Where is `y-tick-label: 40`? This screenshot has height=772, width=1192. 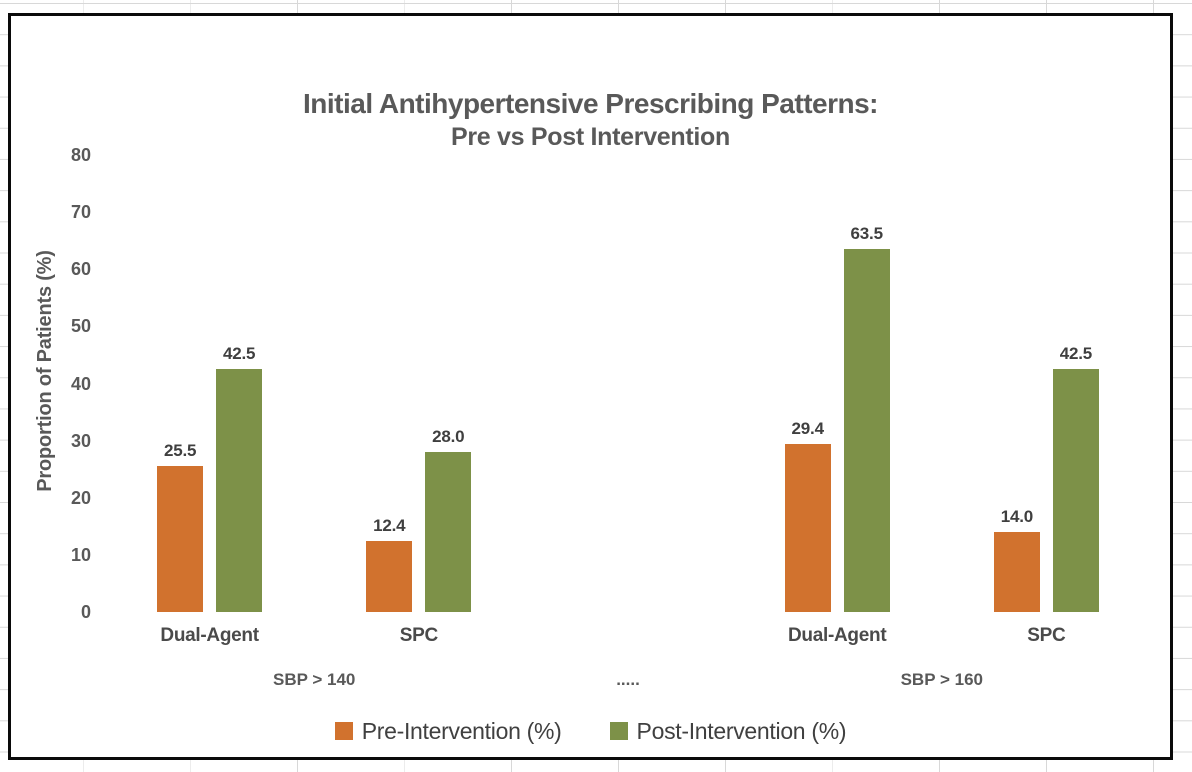 y-tick-label: 40 is located at coordinates (80, 383).